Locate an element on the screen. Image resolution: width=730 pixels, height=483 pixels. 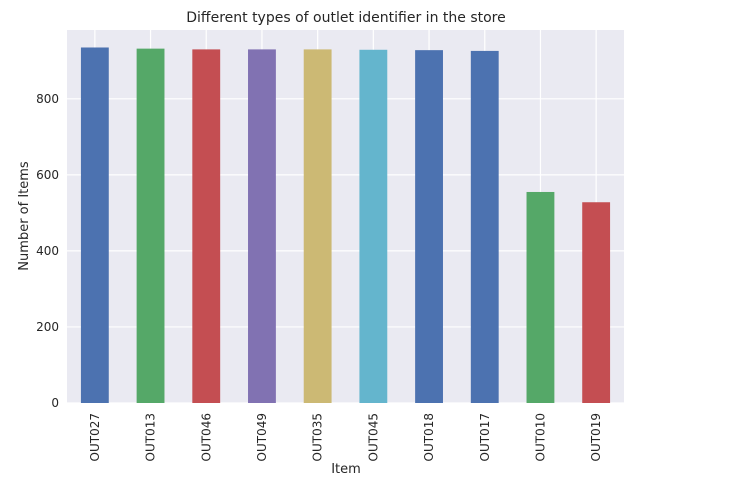
x-tick-label: OUT035 is located at coordinates (318, 437).